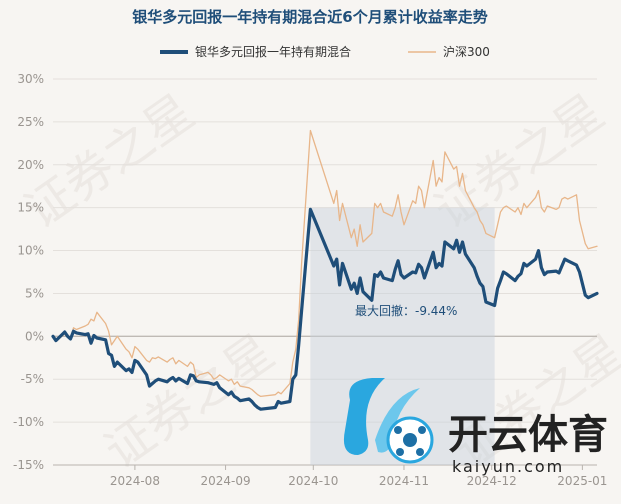 The height and width of the screenshot is (504, 621). I want to click on y-axis-ticks: 30% 25% 20% 15% 10% 5% 0% -5% -10% -15%, so click(28, 272).